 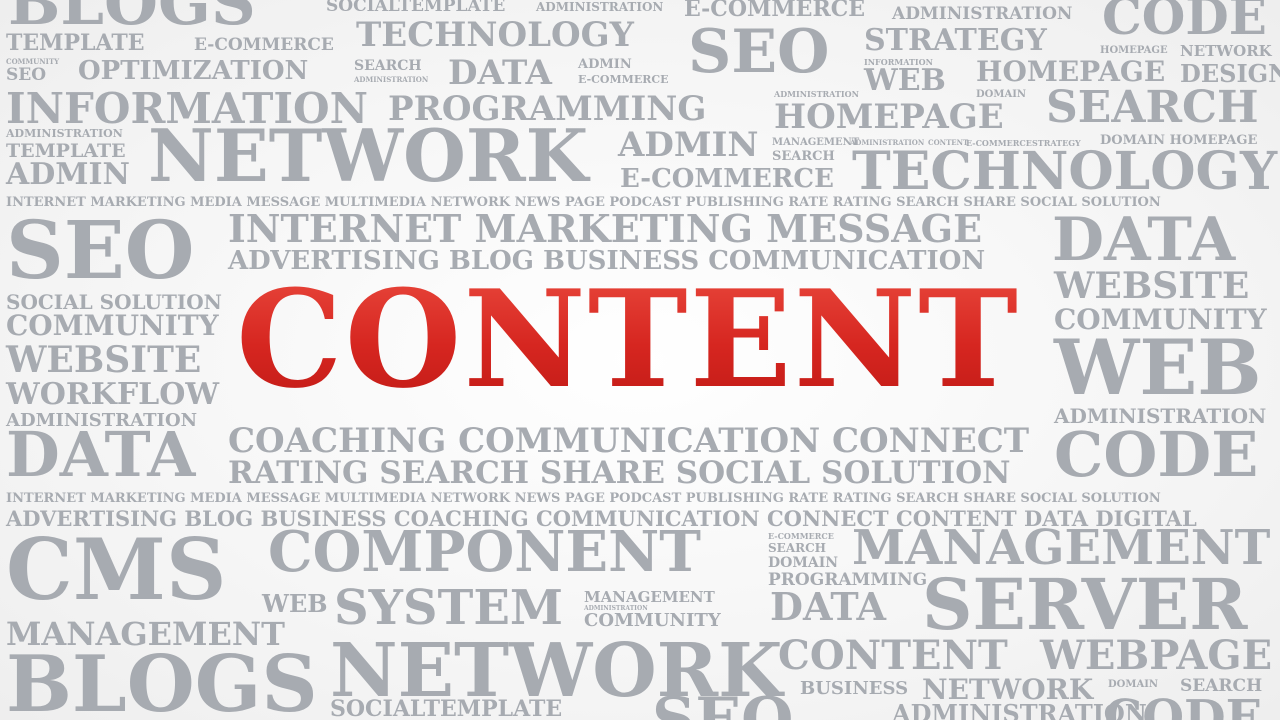 What do you see at coordinates (449, 608) in the screenshot?
I see `cloud-word: SYSTEM` at bounding box center [449, 608].